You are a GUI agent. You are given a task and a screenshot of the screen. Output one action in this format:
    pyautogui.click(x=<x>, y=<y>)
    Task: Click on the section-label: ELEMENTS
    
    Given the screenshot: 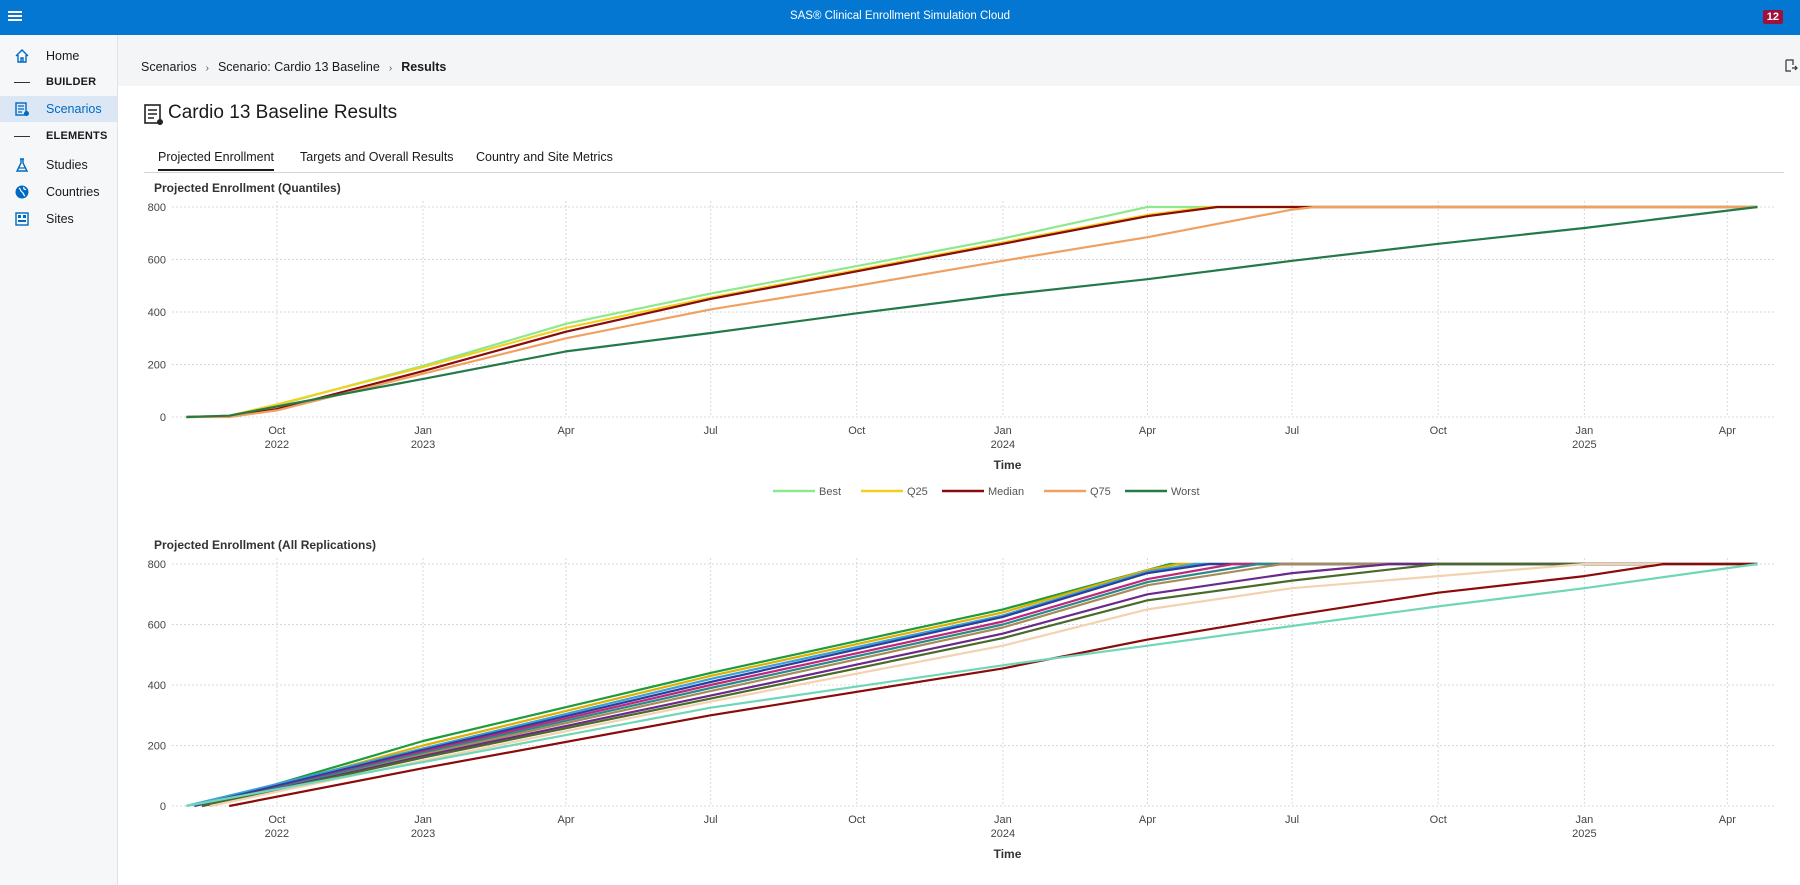 What is the action you would take?
    pyautogui.click(x=77, y=136)
    